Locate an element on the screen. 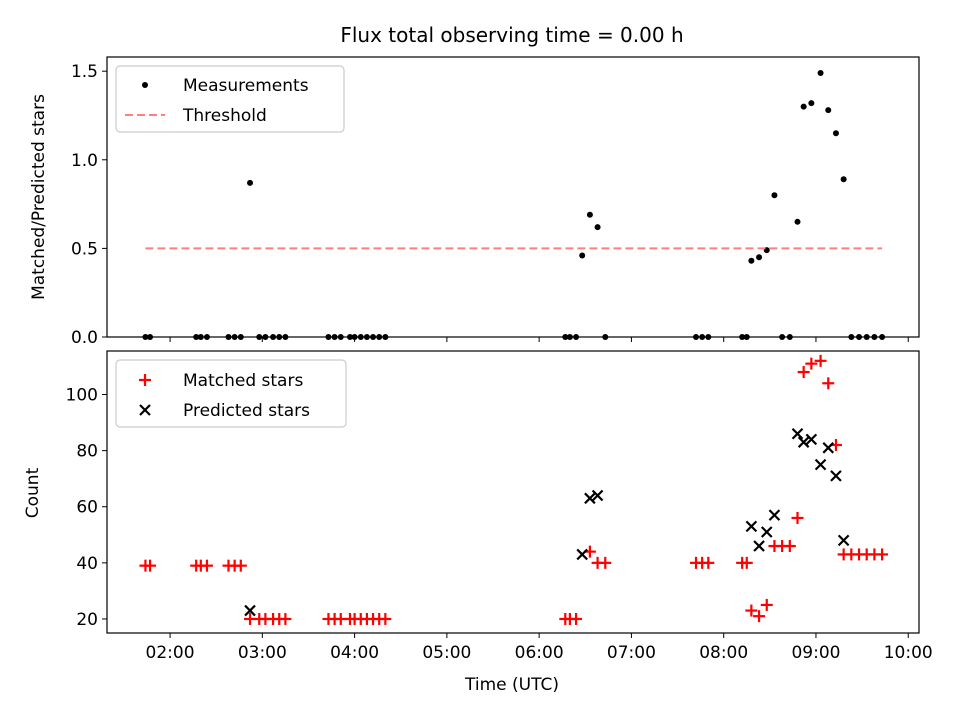 The width and height of the screenshot is (960, 720). chart-title: Flux total observing time = 0.00 h is located at coordinates (511, 35).